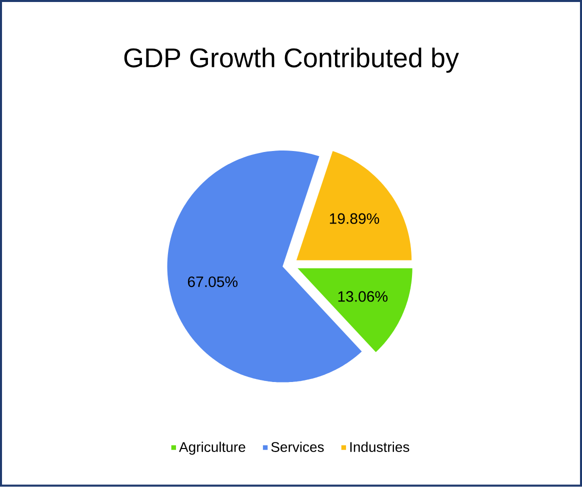 This screenshot has height=487, width=582. I want to click on legend-label: Agriculture, so click(212, 448).